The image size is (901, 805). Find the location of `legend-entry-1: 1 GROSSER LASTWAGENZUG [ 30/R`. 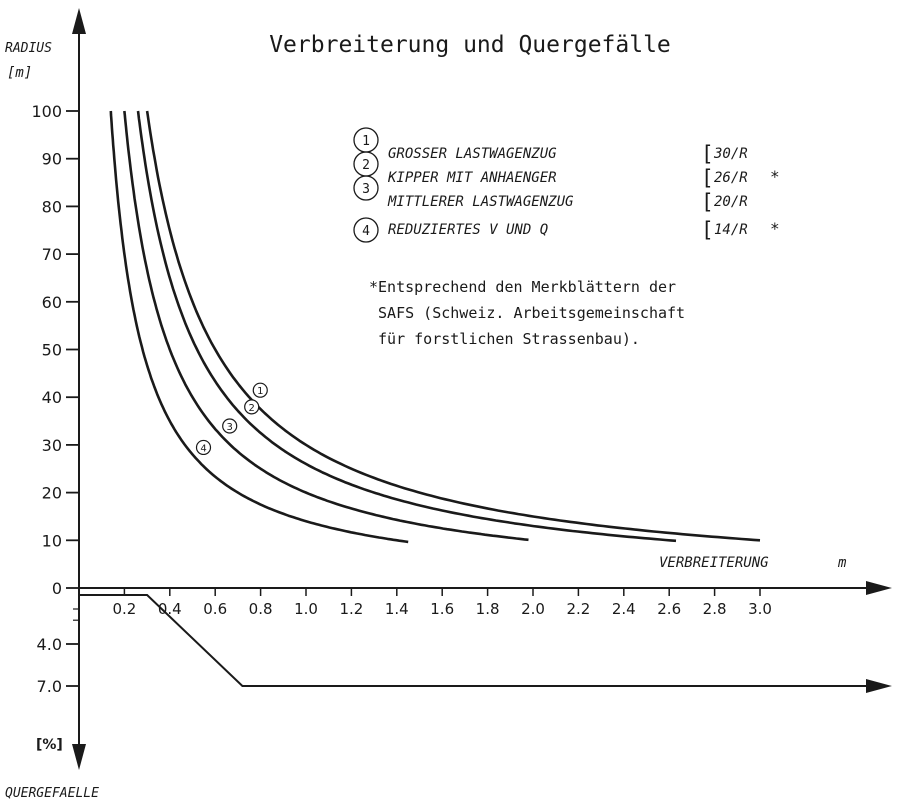

legend-entry-1: 1 GROSSER LASTWAGENZUG [ 30/R is located at coordinates (550, 146).